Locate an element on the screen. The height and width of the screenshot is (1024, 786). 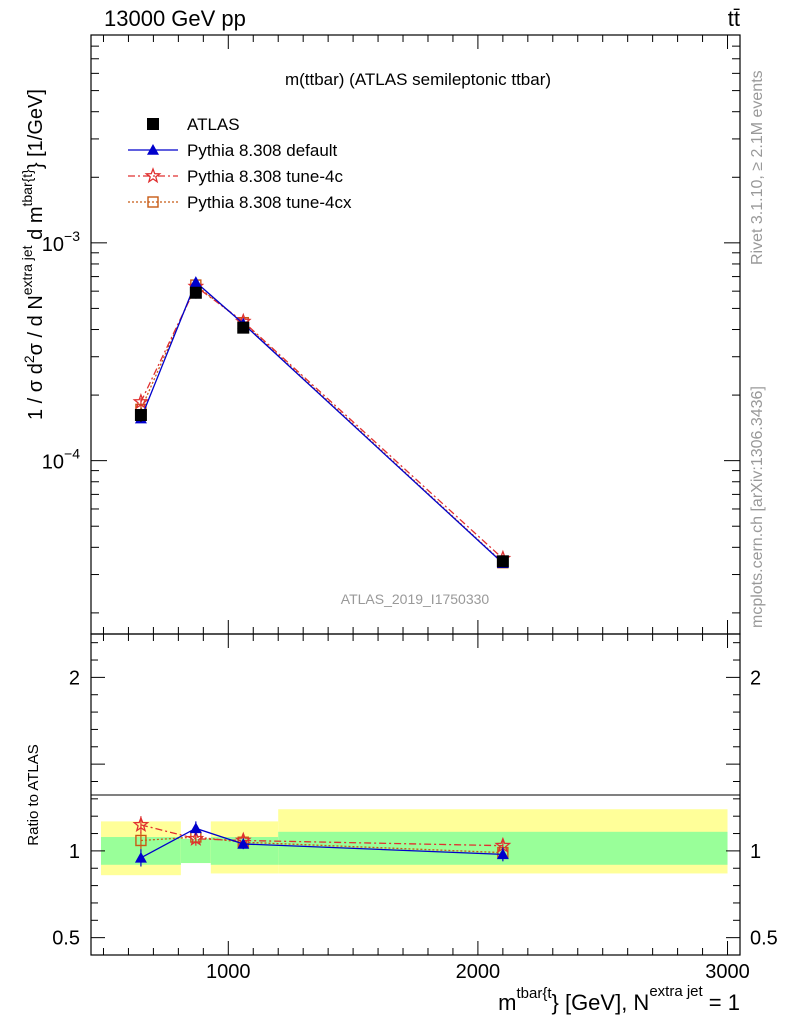
rivet-label: Rivet 3.1.10, ≥ 2.1M events is located at coordinates (757, 167).